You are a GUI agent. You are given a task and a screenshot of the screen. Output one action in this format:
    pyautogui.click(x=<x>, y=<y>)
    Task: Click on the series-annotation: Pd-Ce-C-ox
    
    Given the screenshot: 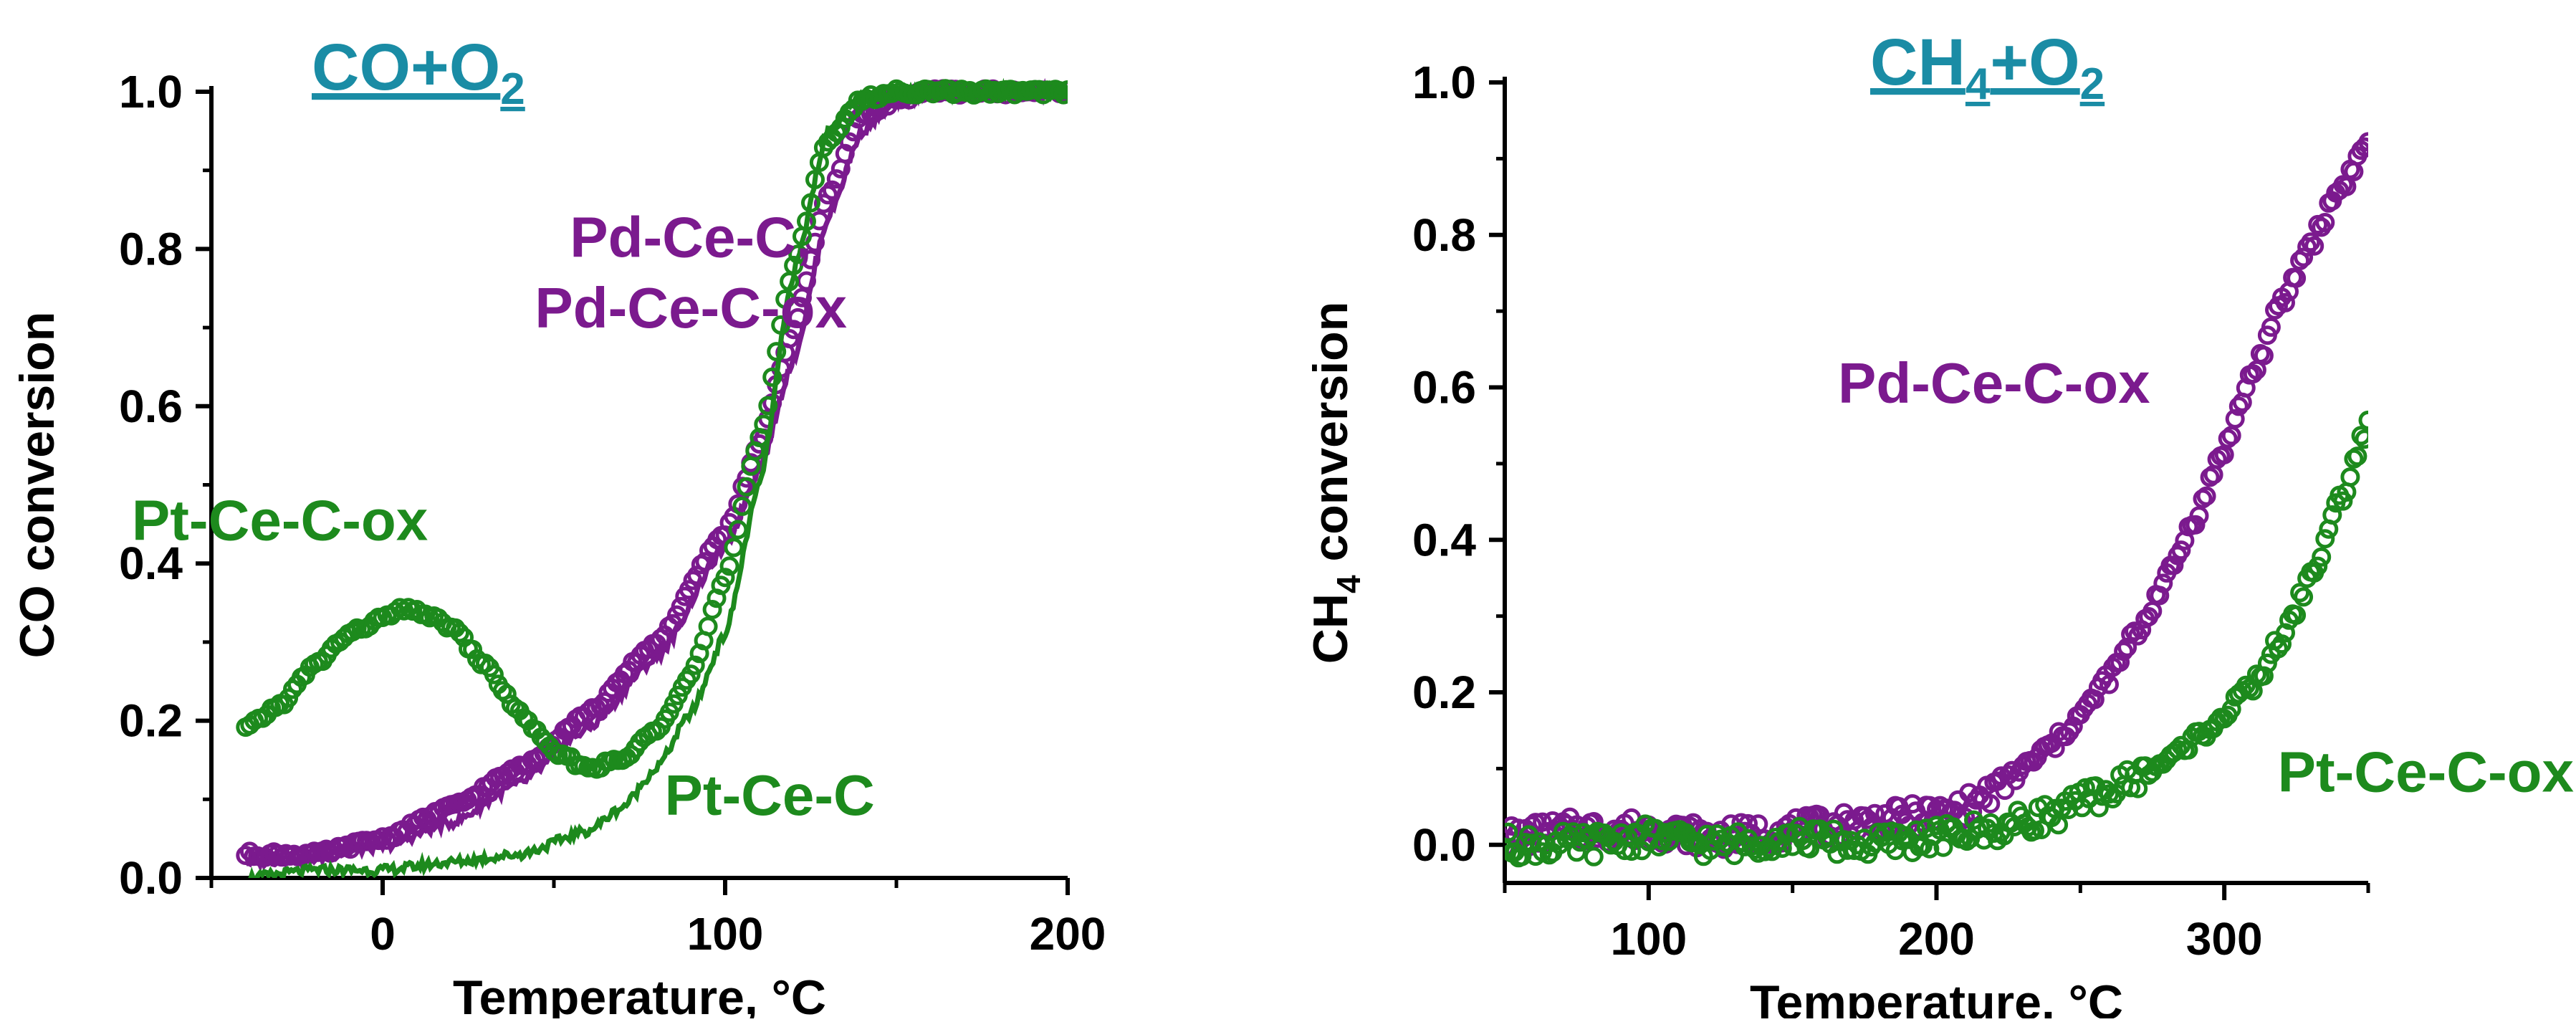 What is the action you would take?
    pyautogui.click(x=691, y=308)
    